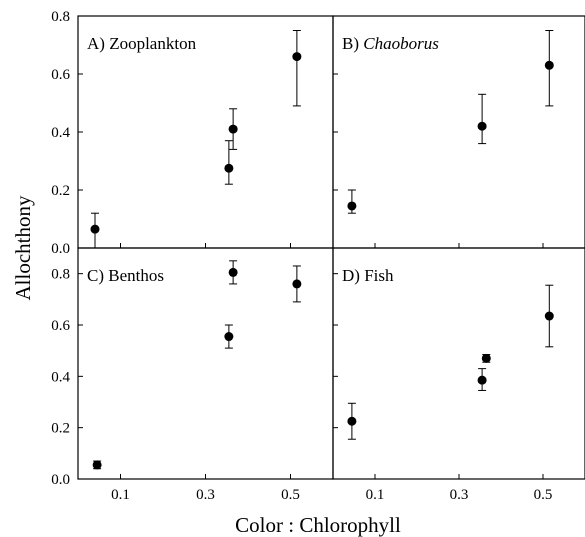 This screenshot has width=585, height=537. I want to click on panel-a-ytick-label: 0.6, so click(60, 75).